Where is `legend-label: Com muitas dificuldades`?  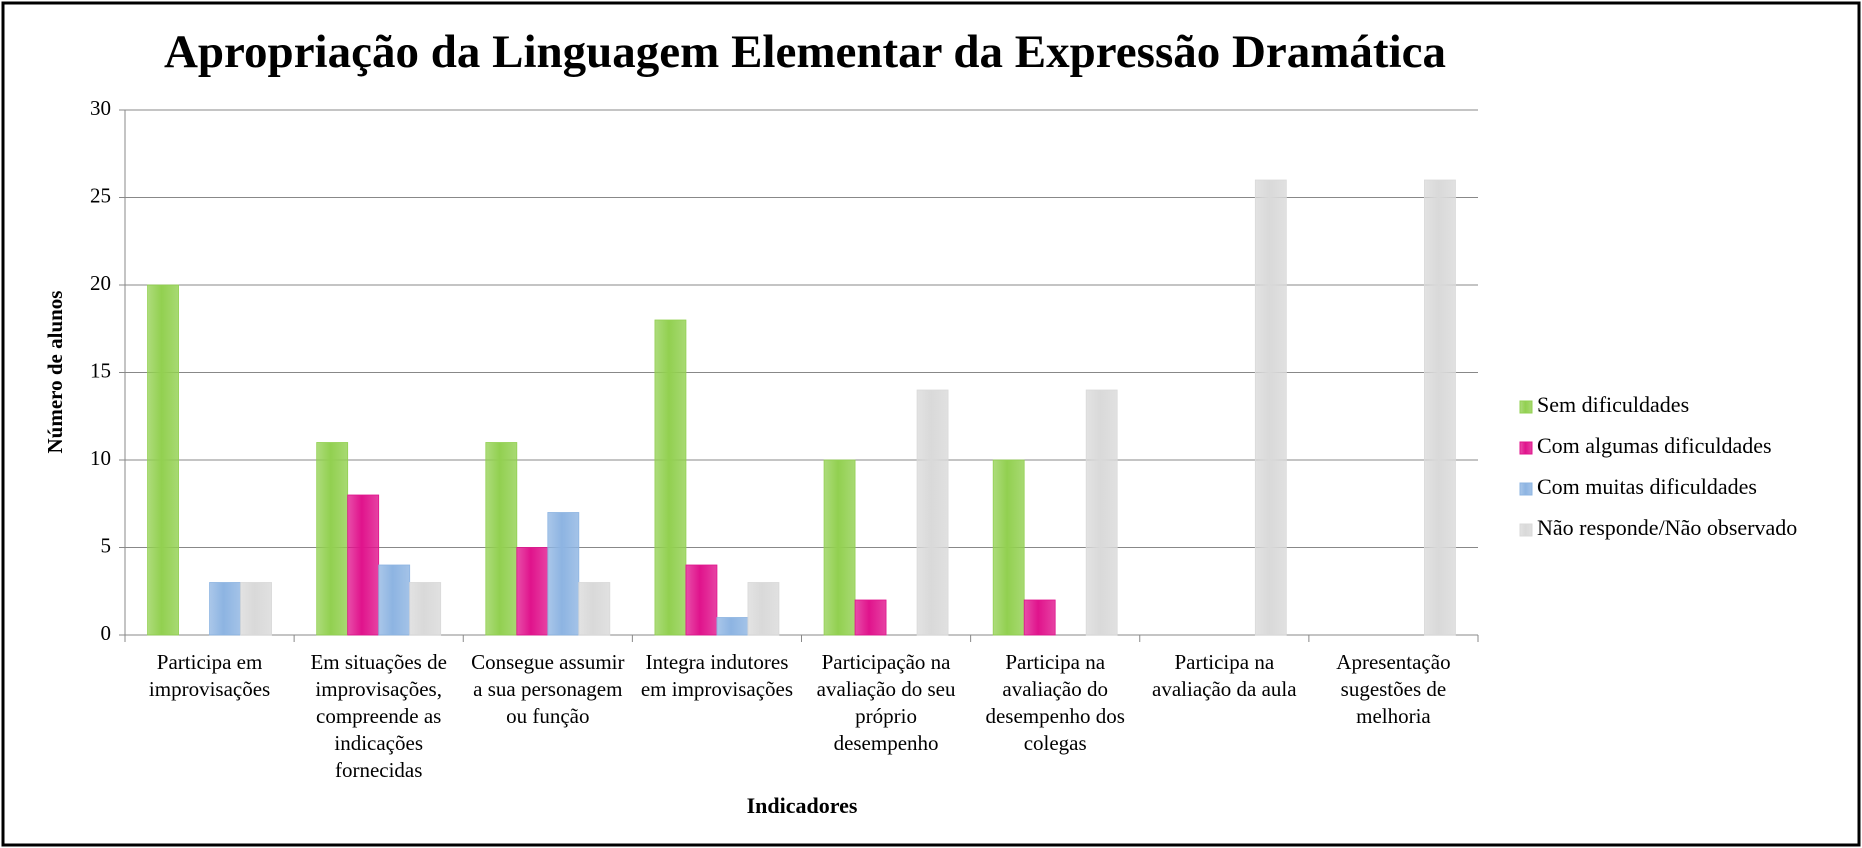 legend-label: Com muitas dificuldades is located at coordinates (1647, 486).